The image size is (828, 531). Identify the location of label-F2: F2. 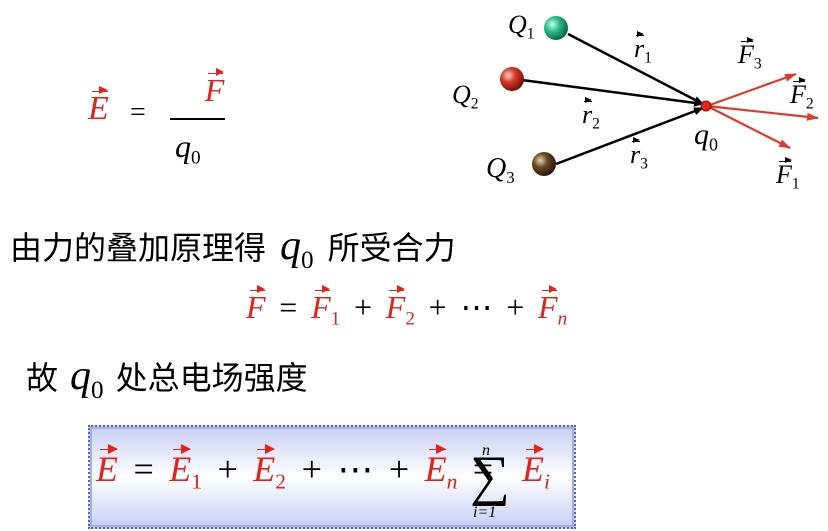
(802, 94).